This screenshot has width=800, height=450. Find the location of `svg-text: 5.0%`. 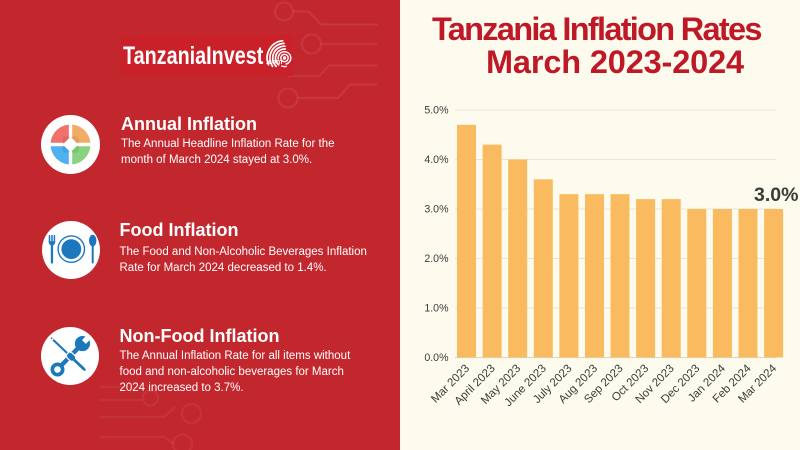

svg-text: 5.0% is located at coordinates (436, 111).